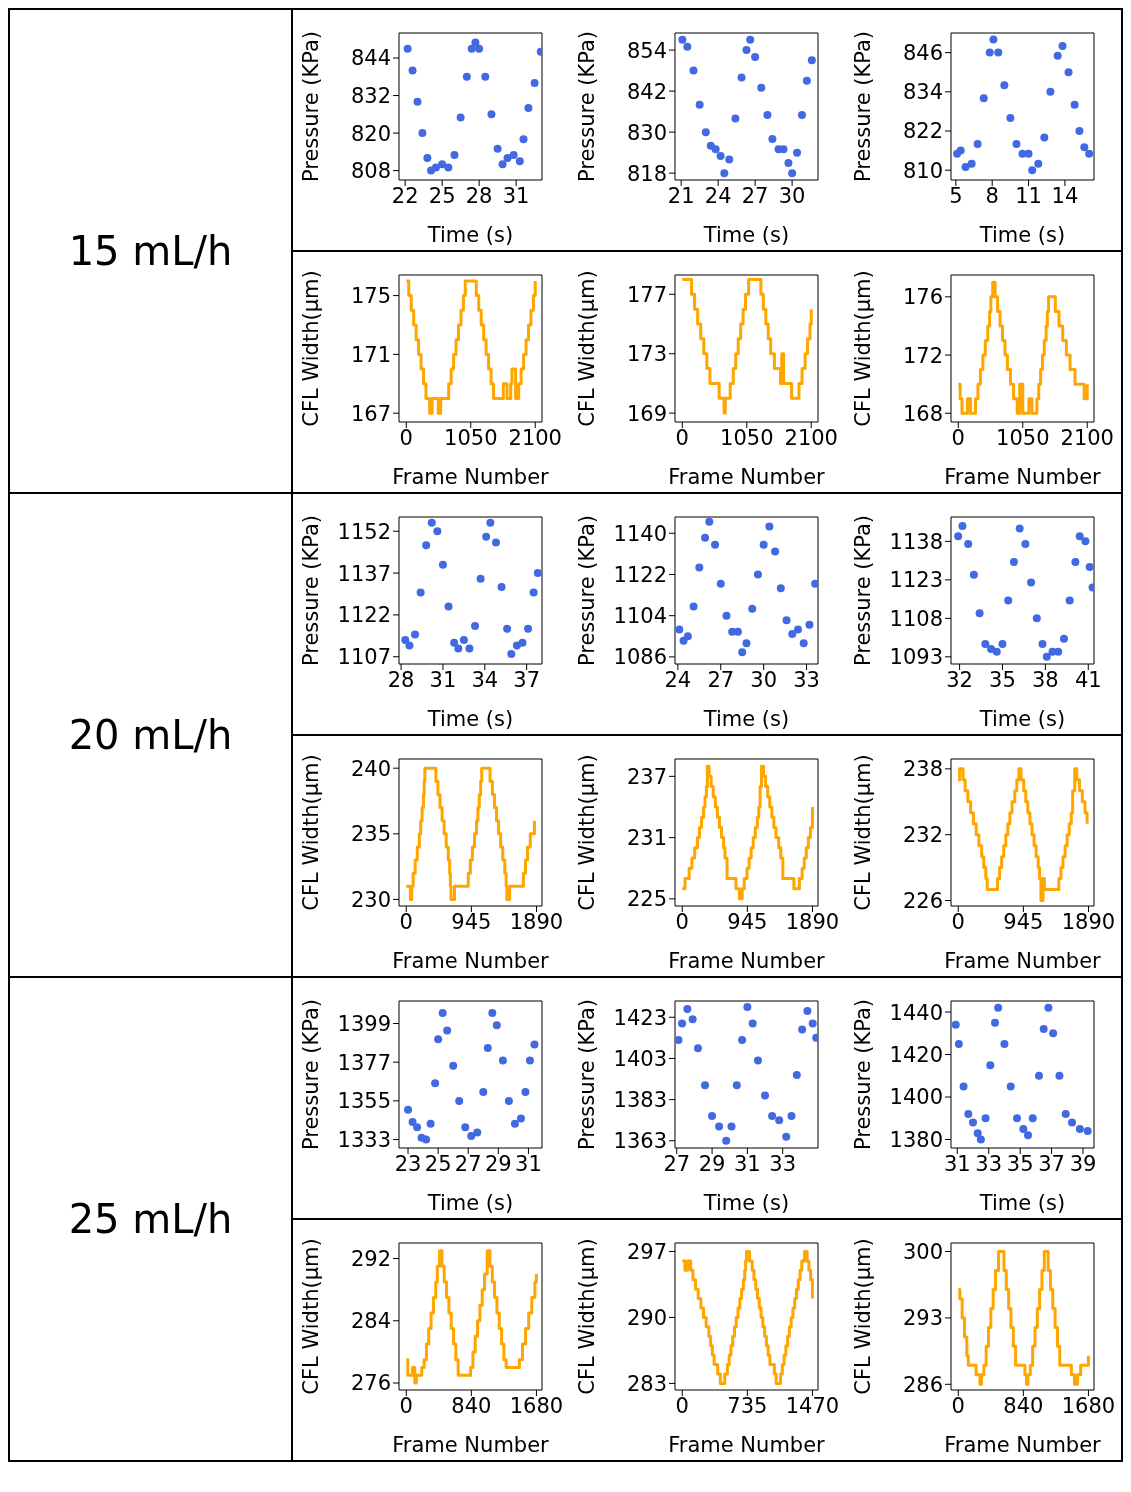 The height and width of the screenshot is (1492, 1131). Describe the element at coordinates (1045, 679) in the screenshot. I see `x-tick-label: 38` at that location.